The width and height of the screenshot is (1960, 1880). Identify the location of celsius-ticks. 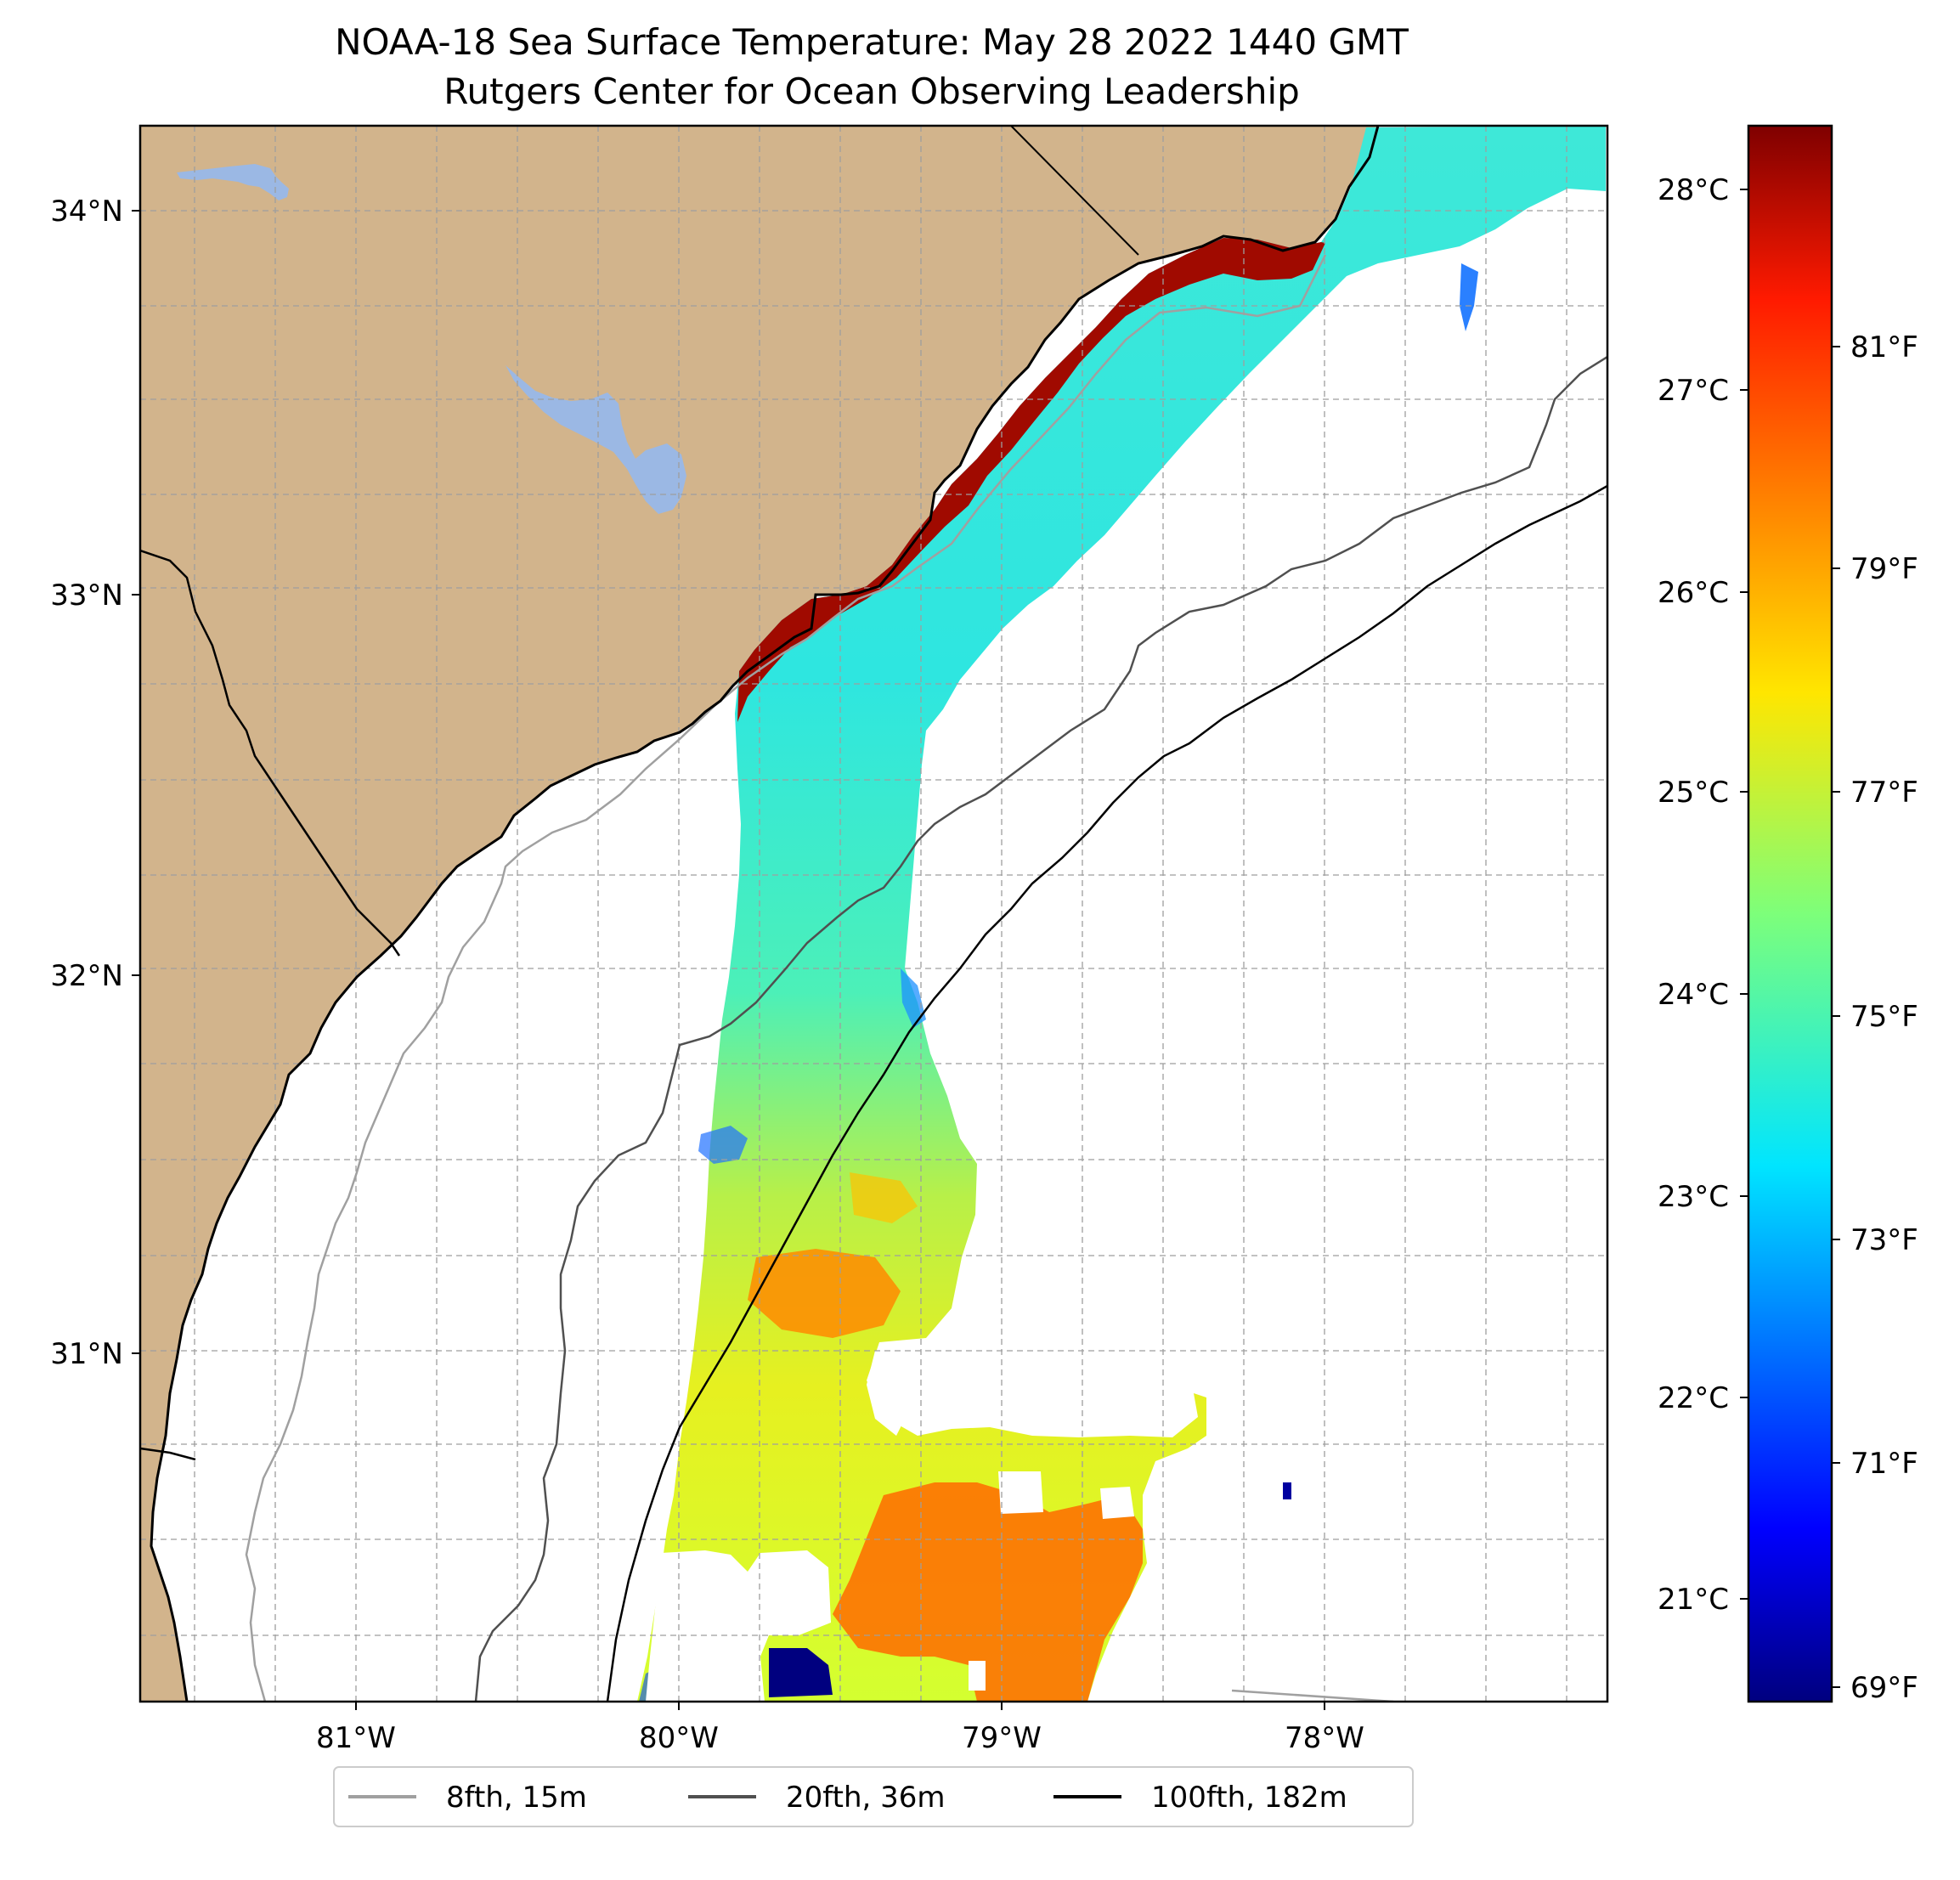
(1744, 895).